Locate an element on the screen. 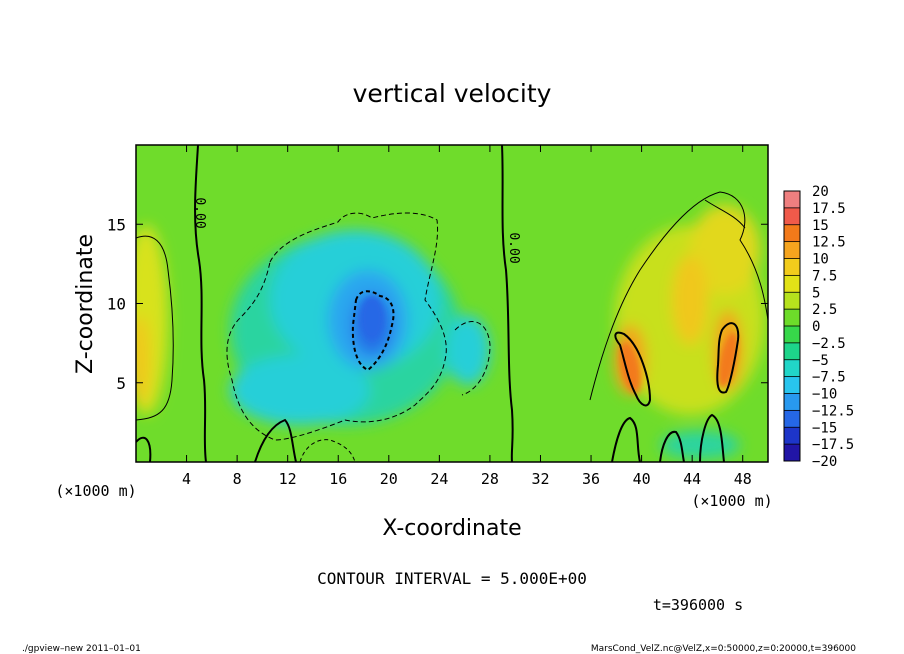  x-tick-label: 12 is located at coordinates (288, 479).